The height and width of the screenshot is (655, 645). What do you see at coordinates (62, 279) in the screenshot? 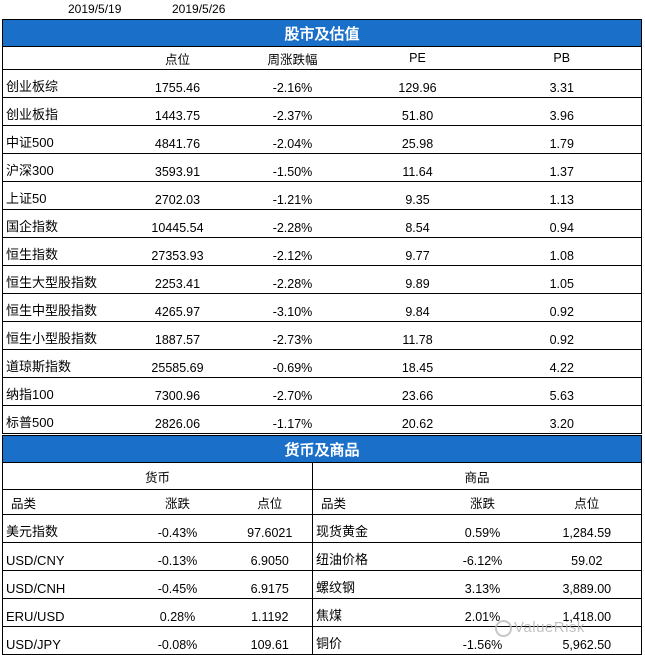
I see `index-name: 恒生大型股指数` at bounding box center [62, 279].